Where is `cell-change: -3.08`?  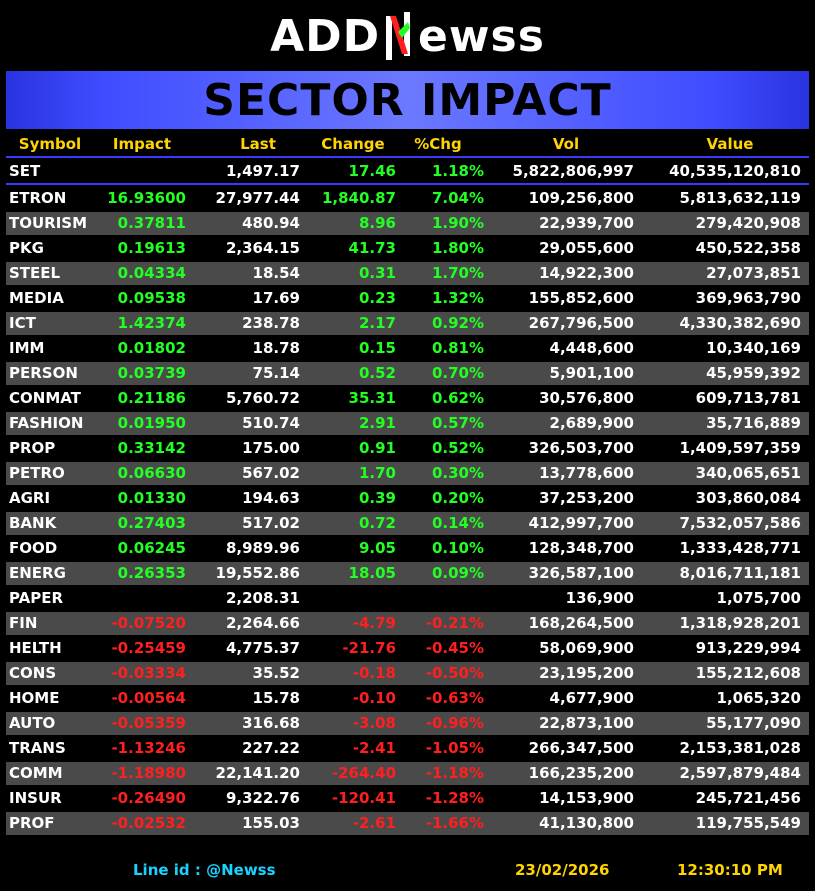
cell-change: -3.08 is located at coordinates (374, 723).